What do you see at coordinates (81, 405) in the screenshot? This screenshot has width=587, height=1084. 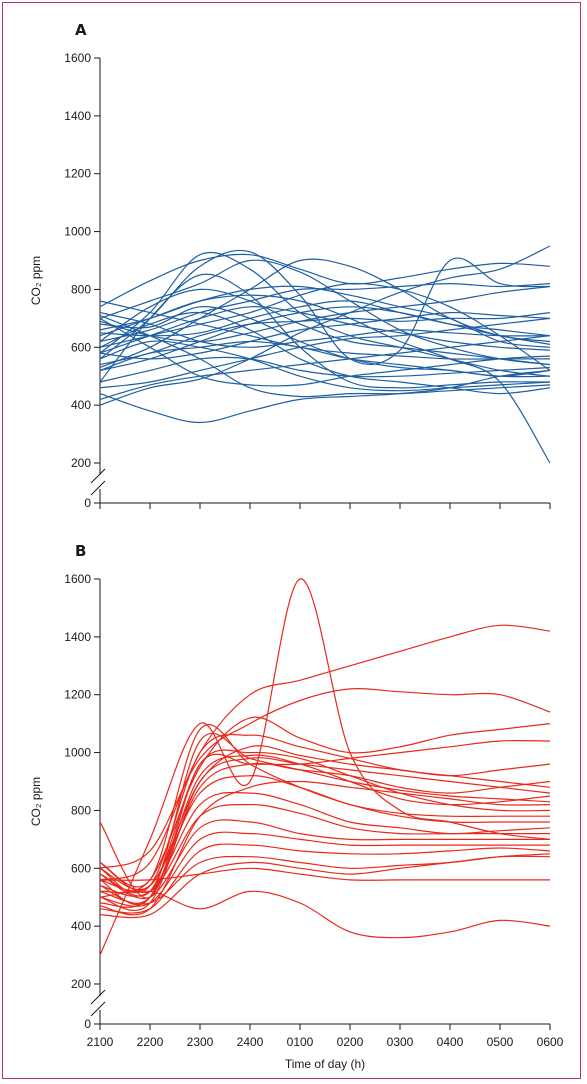 I see `panel-a-y-tick-label-400: 400` at bounding box center [81, 405].